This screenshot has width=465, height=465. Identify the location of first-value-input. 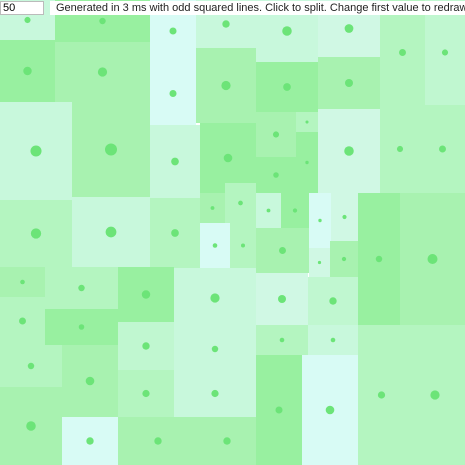
(22, 8).